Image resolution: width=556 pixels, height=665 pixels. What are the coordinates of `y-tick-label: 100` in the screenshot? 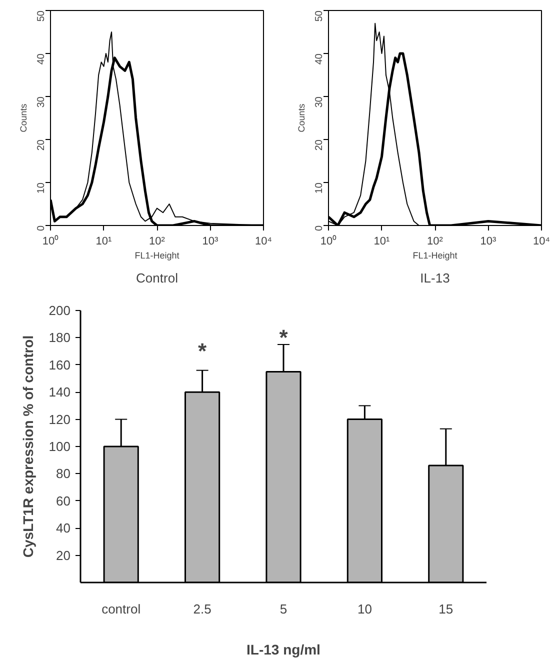 It's located at (59, 446).